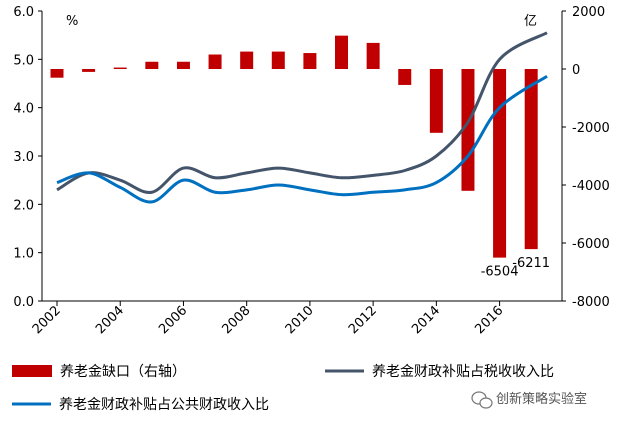  Describe the element at coordinates (236, 320) in the screenshot. I see `x-tick-label: 2008` at that location.